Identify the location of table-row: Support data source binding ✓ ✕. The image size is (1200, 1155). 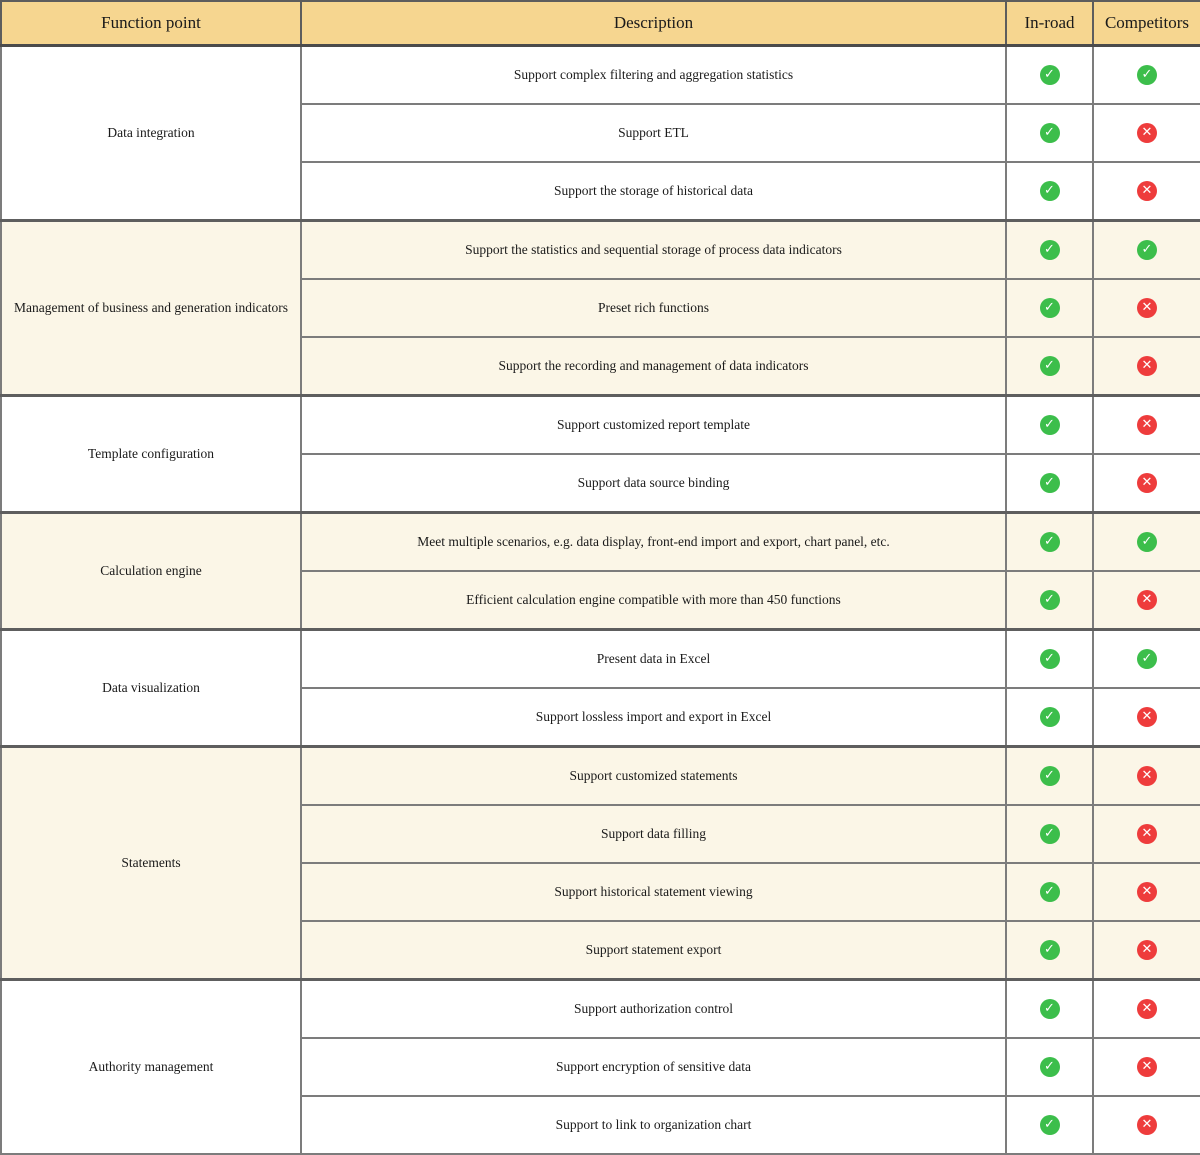
(600, 483).